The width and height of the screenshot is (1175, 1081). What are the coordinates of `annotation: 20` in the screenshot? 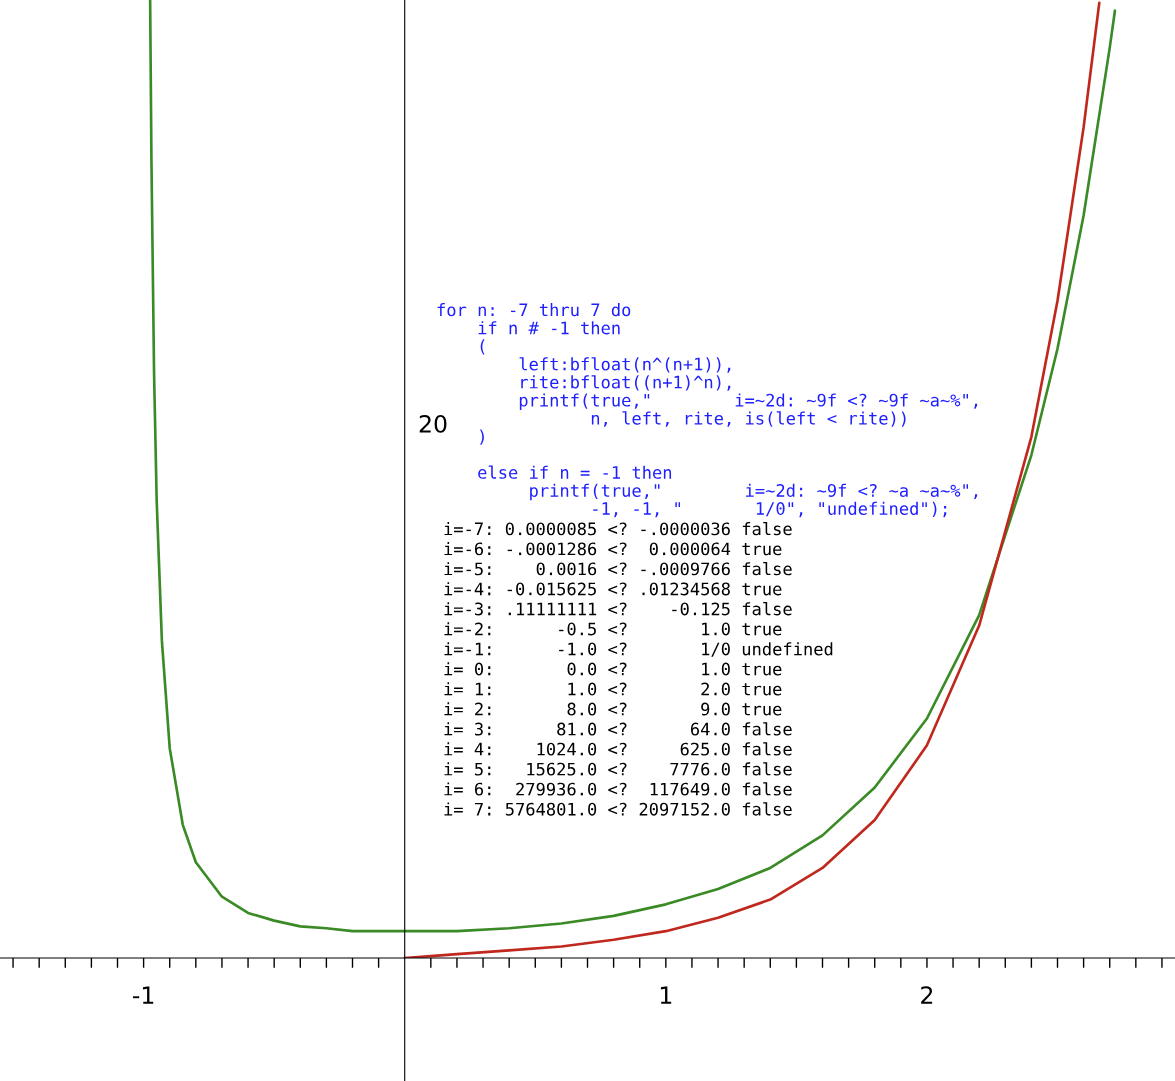 It's located at (433, 423).